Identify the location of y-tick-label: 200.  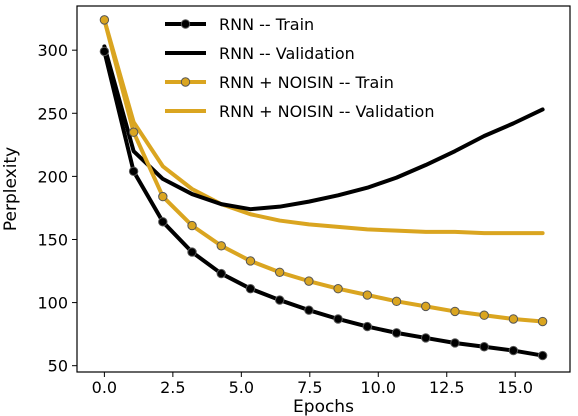
(52, 176).